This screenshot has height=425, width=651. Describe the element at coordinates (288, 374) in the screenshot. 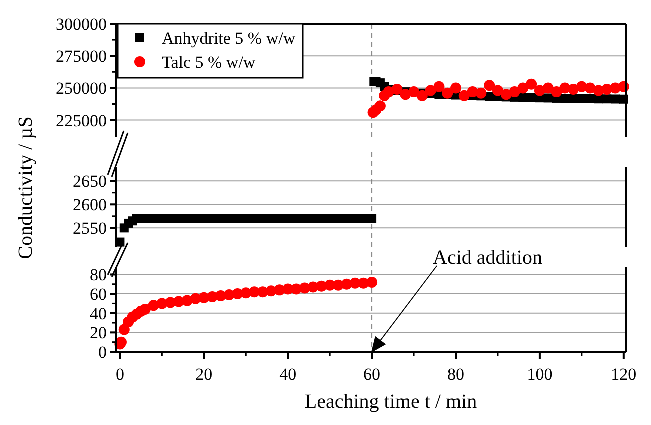

I see `x-tick-label: 40` at that location.